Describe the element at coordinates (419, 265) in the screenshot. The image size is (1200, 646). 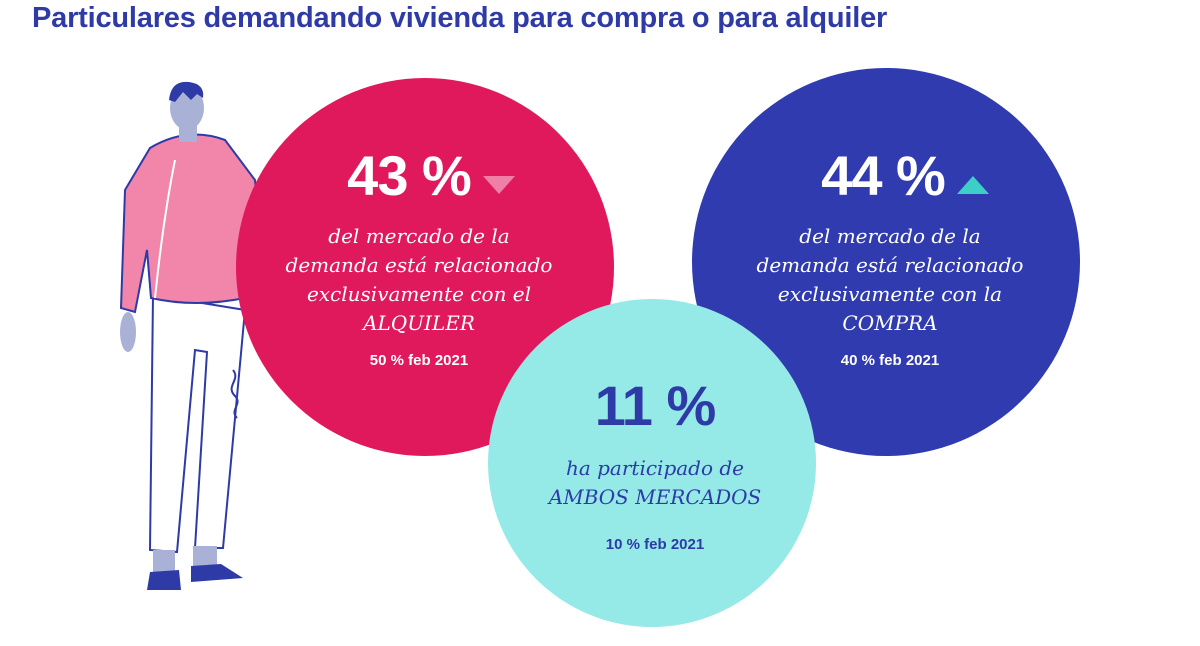
I see `alquiler-desc-line2: demanda está relacionado` at that location.